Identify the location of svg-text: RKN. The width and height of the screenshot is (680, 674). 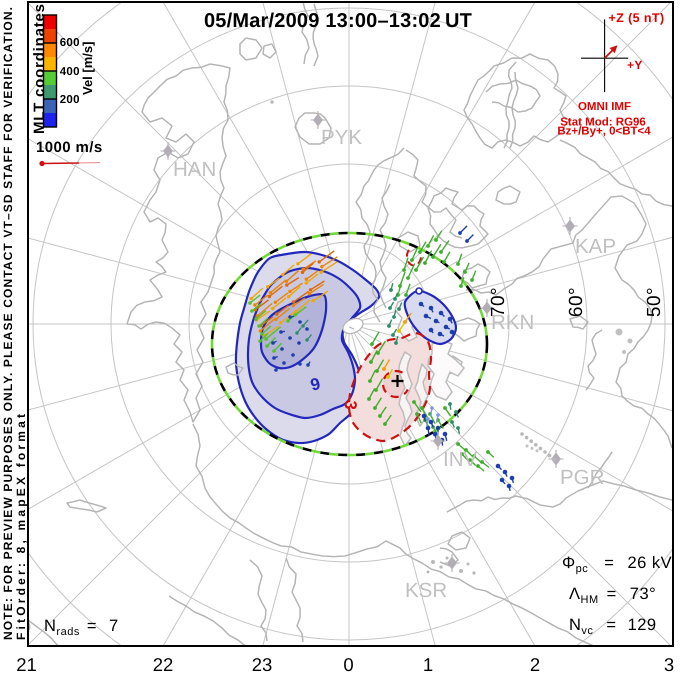
(512, 322).